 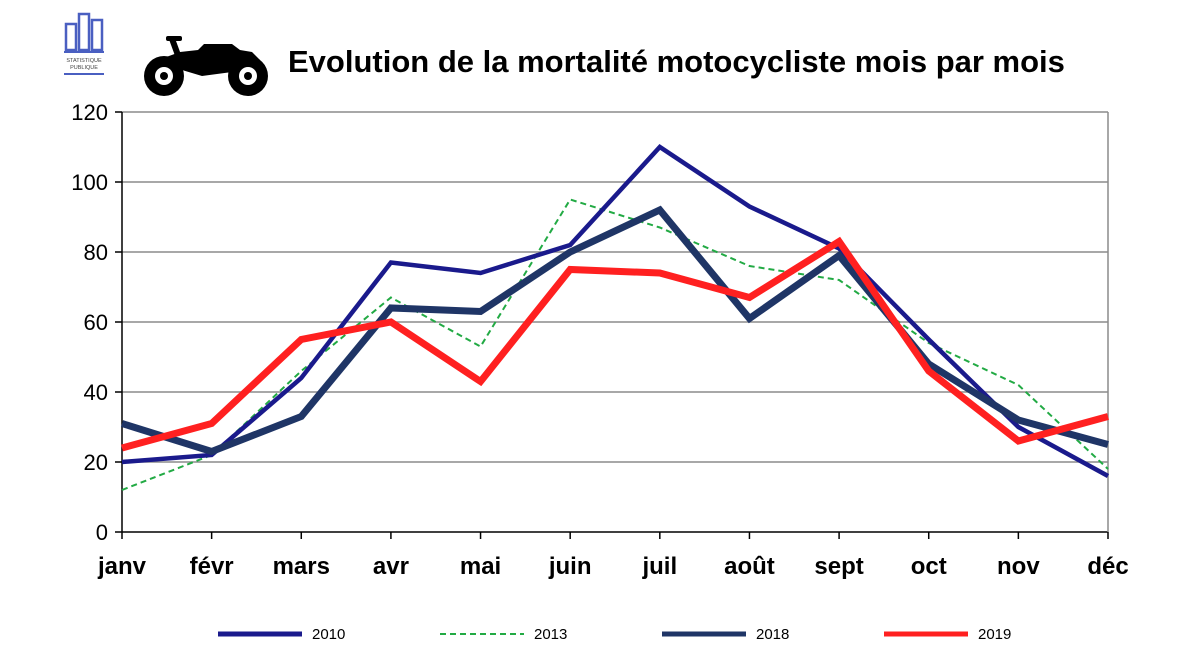 I want to click on y-tick-label: 80, so click(x=96, y=252).